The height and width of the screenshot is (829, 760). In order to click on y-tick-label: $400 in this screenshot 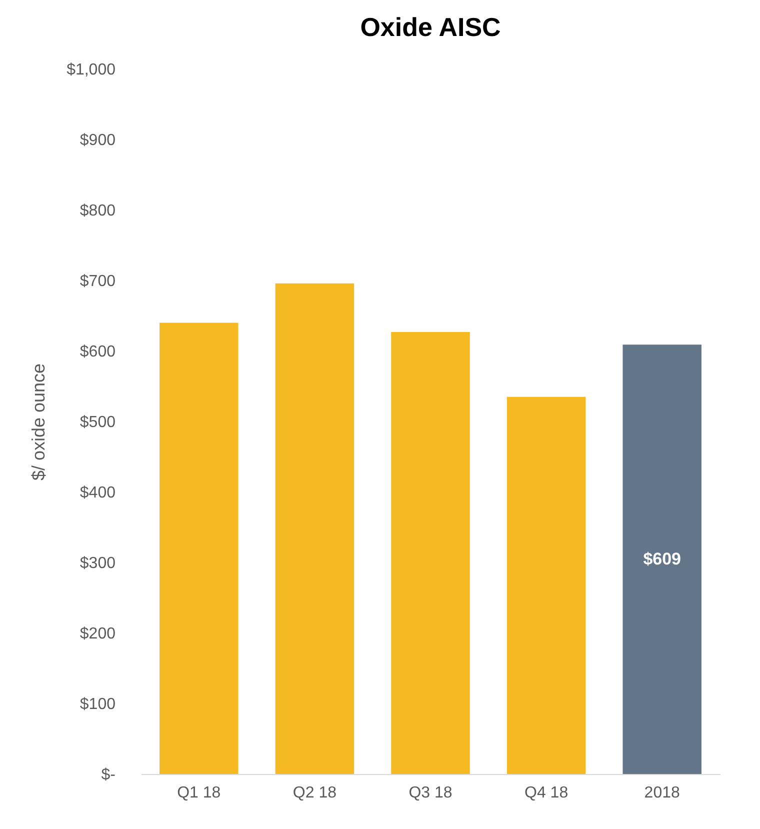, I will do `click(98, 493)`.